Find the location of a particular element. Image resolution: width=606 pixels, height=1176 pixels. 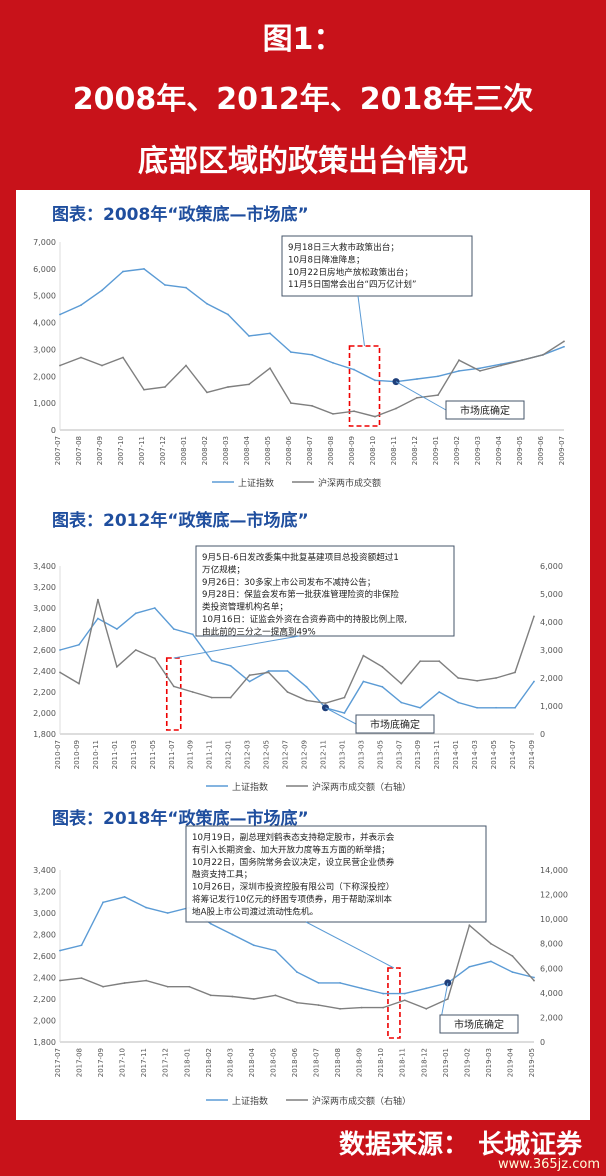

y-left-tick-label: 2,000 is located at coordinates (44, 713).